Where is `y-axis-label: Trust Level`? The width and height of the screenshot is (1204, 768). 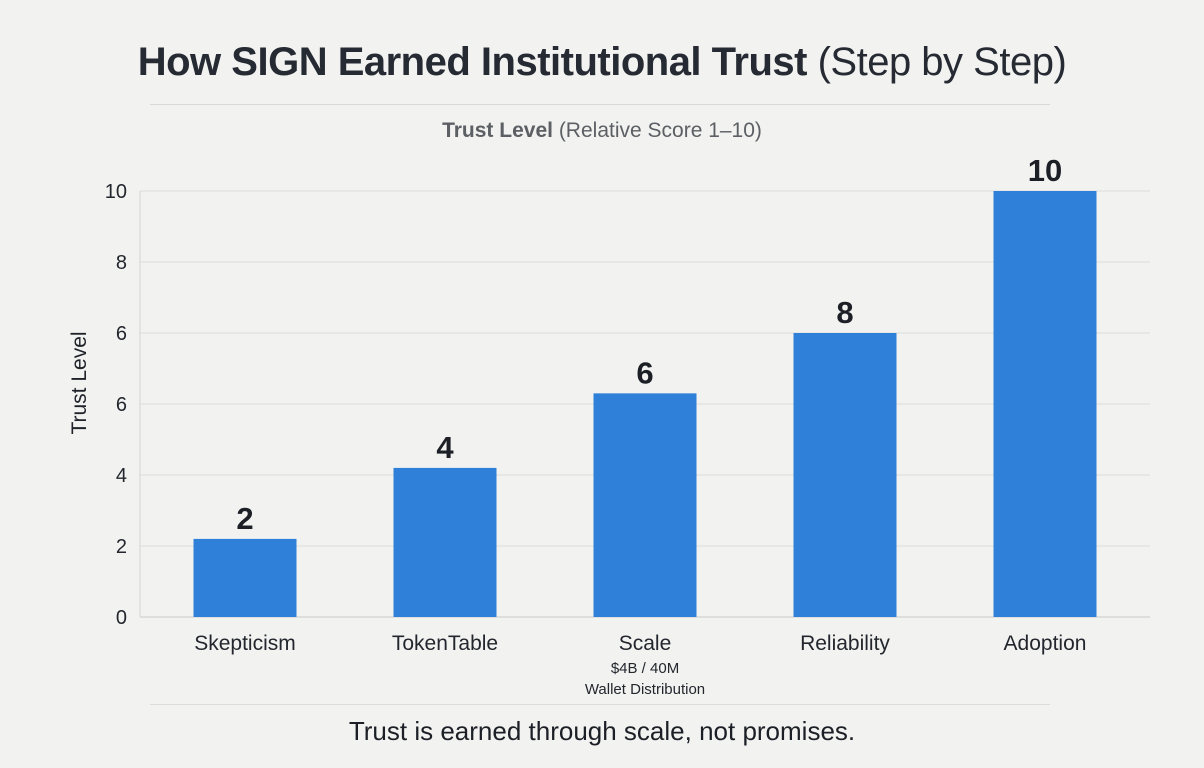
y-axis-label: Trust Level is located at coordinates (79, 383).